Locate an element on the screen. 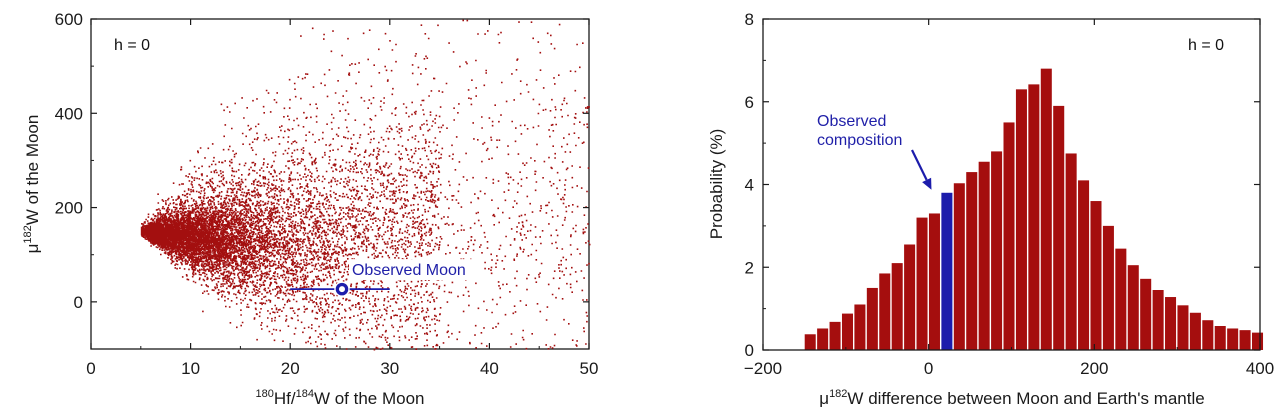  x-tick-label: 200 is located at coordinates (1094, 368).